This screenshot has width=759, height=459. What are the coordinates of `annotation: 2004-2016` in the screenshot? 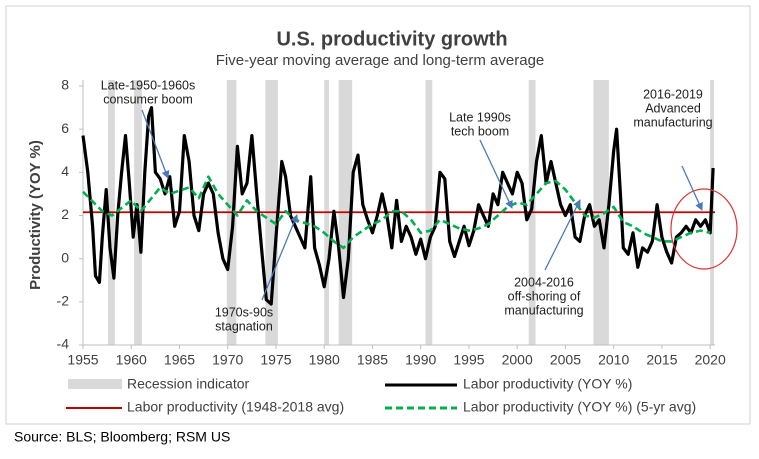 It's located at (544, 282).